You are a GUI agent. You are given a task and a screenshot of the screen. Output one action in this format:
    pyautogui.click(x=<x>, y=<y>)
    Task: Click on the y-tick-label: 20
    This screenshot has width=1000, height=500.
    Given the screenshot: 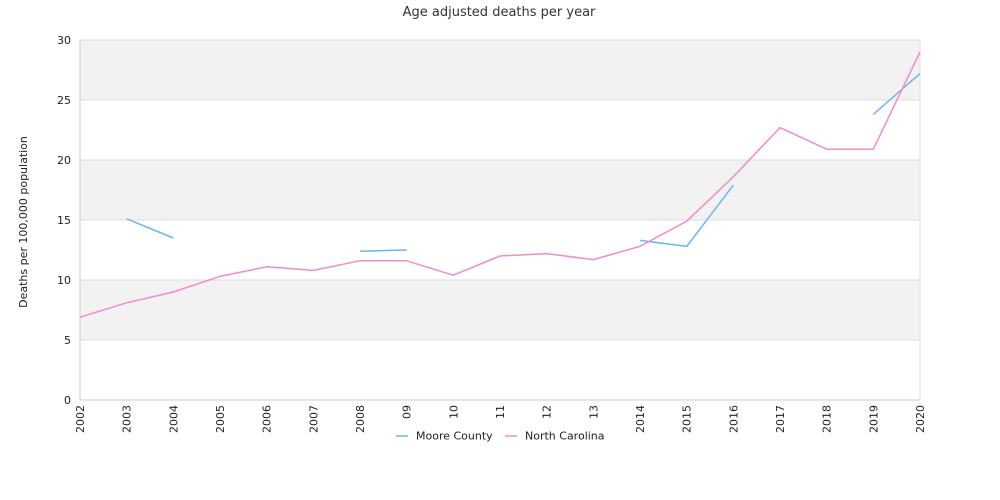 What is the action you would take?
    pyautogui.click(x=64, y=160)
    